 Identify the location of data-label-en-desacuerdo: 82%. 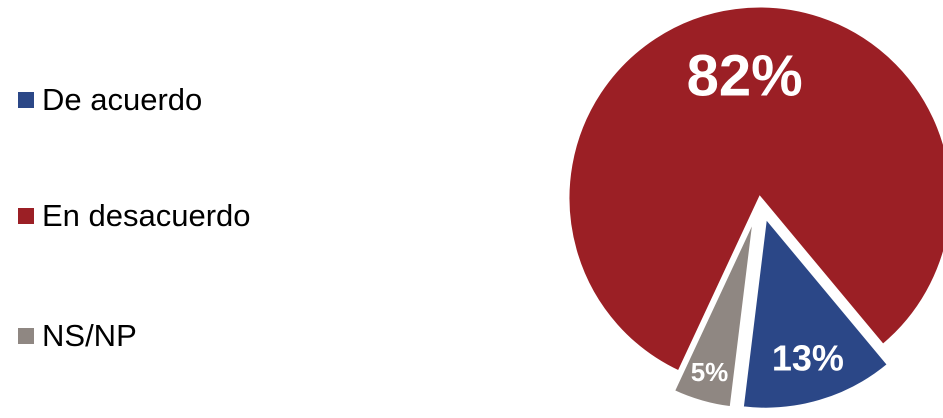
(745, 75).